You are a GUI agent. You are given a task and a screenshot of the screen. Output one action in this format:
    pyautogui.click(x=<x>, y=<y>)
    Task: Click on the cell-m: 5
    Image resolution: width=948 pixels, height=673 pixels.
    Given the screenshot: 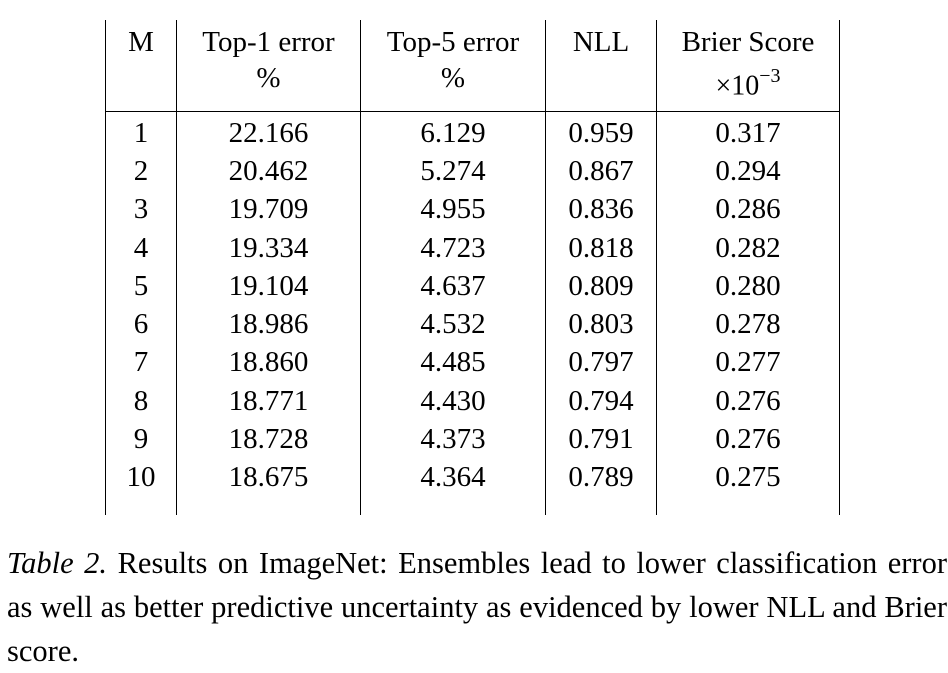 What is the action you would take?
    pyautogui.click(x=141, y=286)
    